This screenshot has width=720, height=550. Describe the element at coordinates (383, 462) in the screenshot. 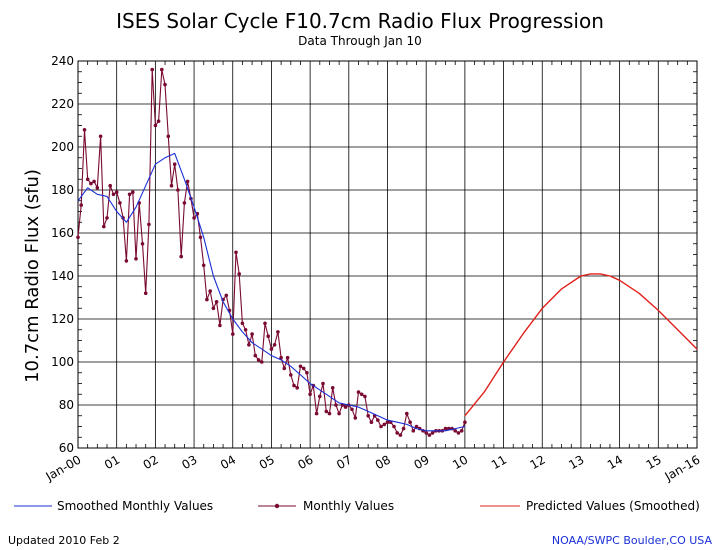

I see `x-tick-label-8: 08` at that location.